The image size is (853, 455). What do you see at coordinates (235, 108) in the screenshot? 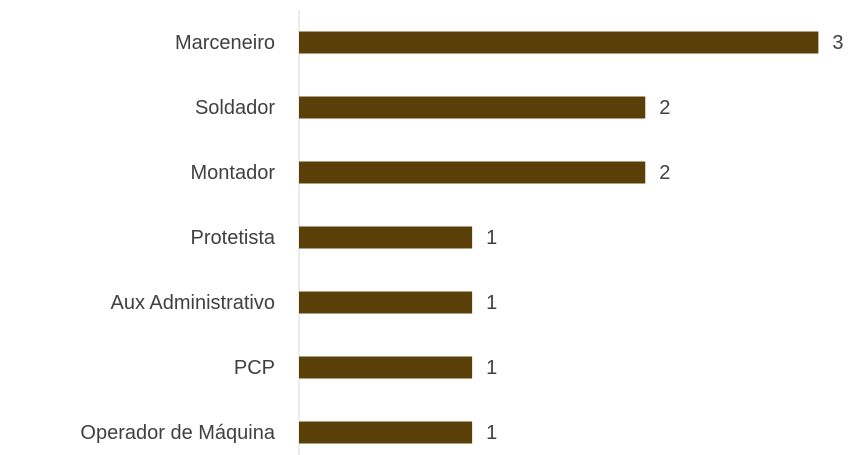
I see `category-label: Soldador` at bounding box center [235, 108].